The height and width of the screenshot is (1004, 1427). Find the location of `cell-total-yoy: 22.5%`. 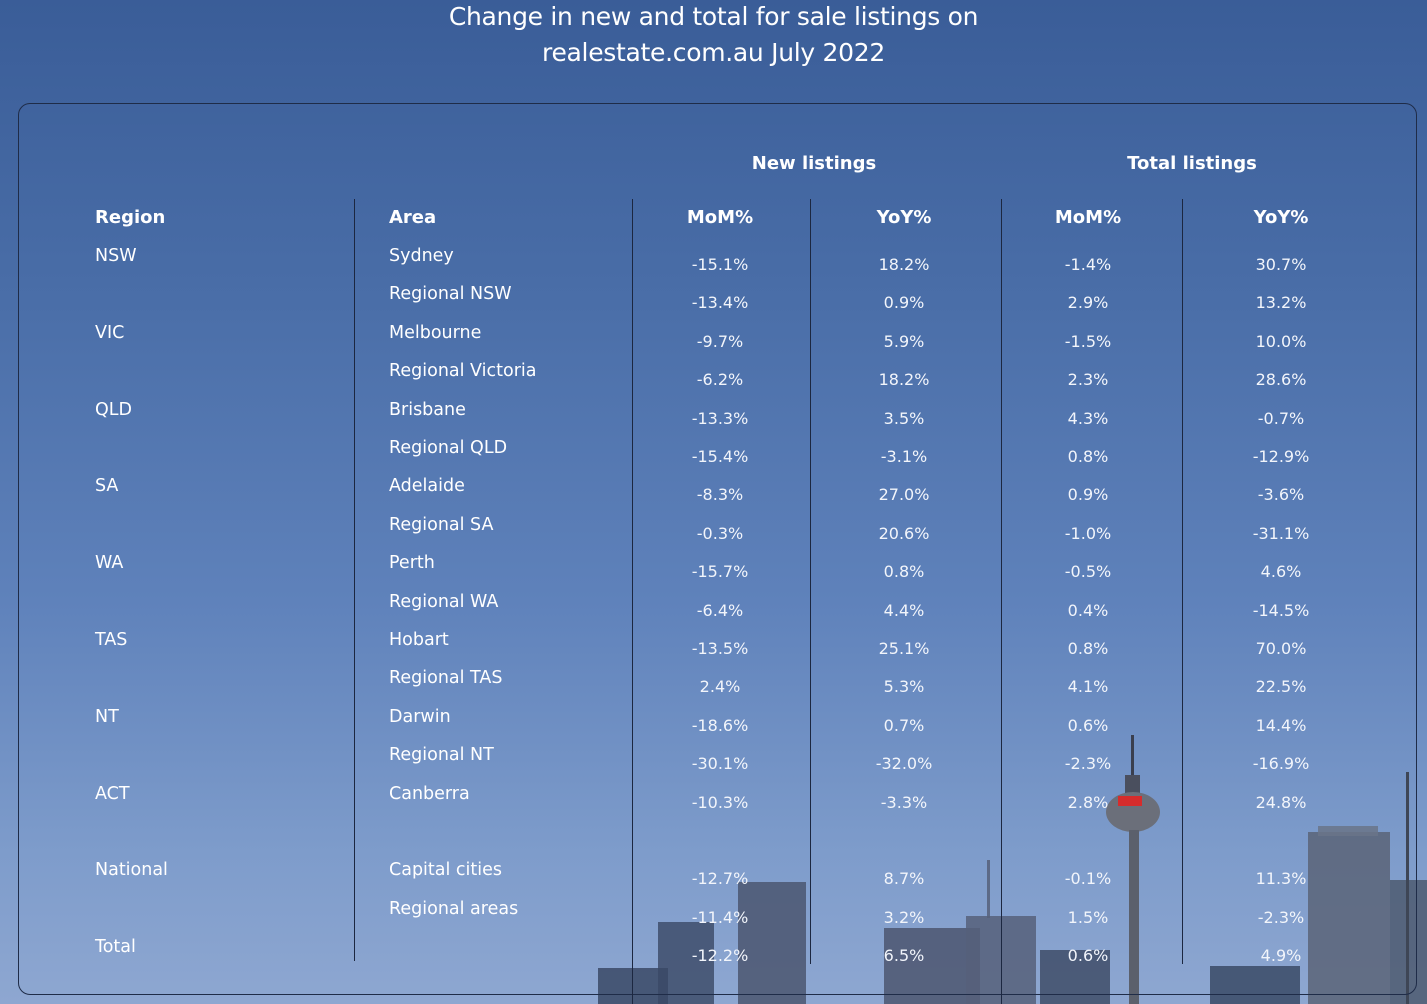

cell-total-yoy: 22.5% is located at coordinates (1281, 687).